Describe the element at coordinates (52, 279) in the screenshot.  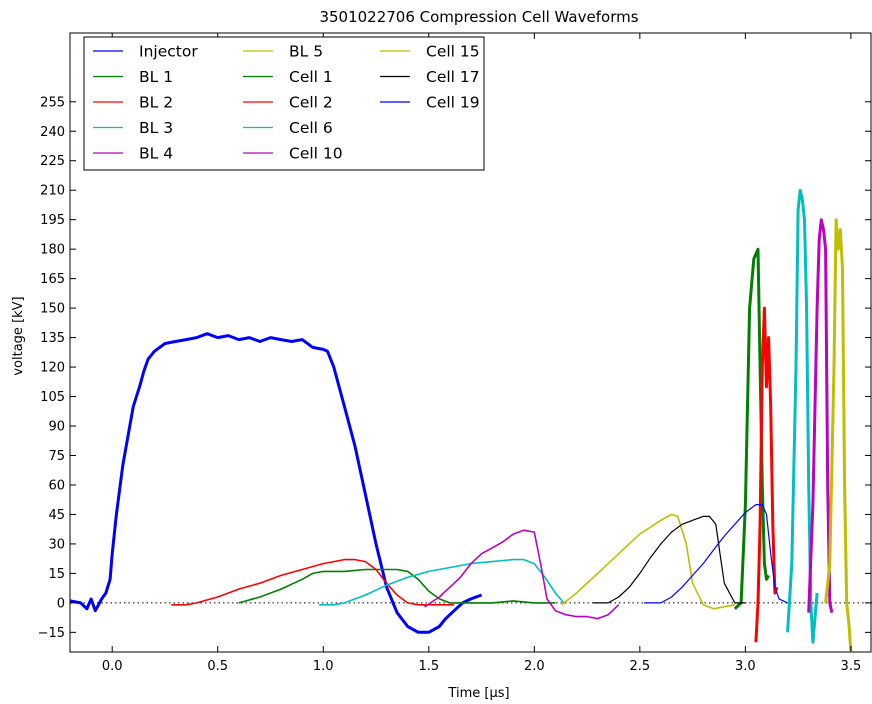
I see `y-tick-label: 165` at that location.